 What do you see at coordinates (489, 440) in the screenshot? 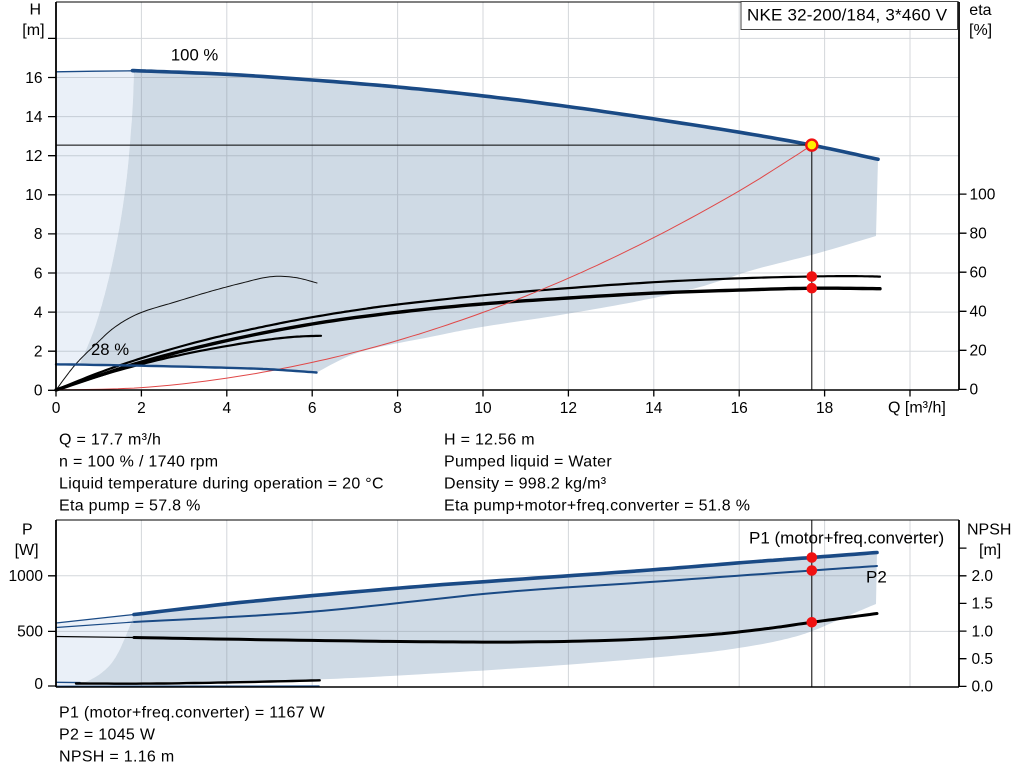
I see `svg-text: H = 12.56 m` at bounding box center [489, 440].